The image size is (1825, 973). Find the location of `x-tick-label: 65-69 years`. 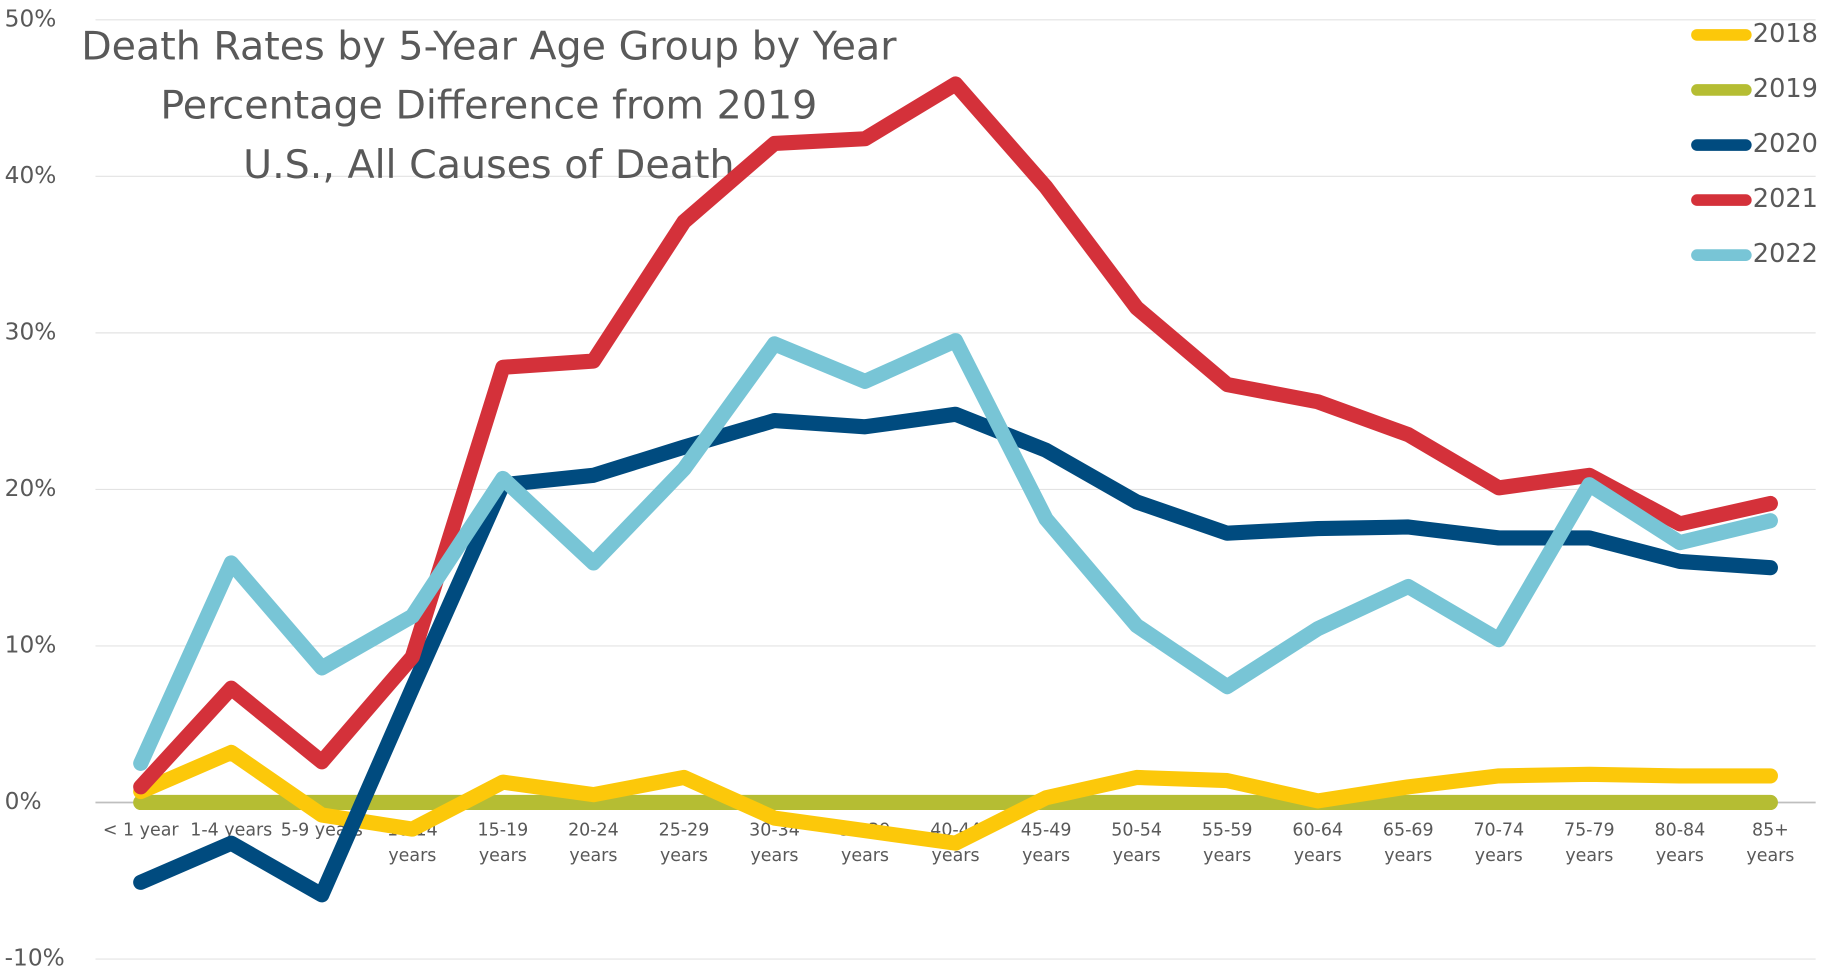

x-tick-label: 65-69 years is located at coordinates (1408, 843).